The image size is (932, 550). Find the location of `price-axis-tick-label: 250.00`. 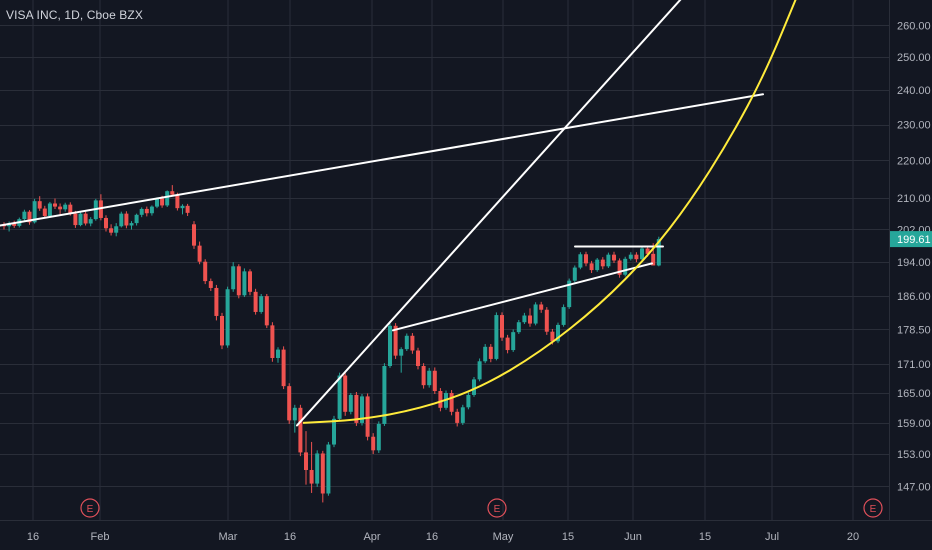

price-axis-tick-label: 250.00 is located at coordinates (914, 58).